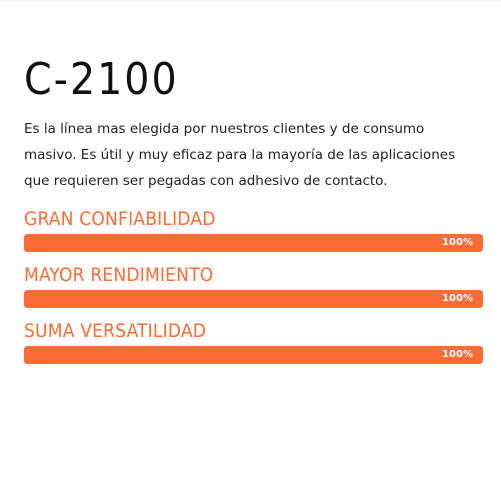  Describe the element at coordinates (120, 219) in the screenshot. I see `skill-title: GRAN CONFIABILIDAD` at that location.